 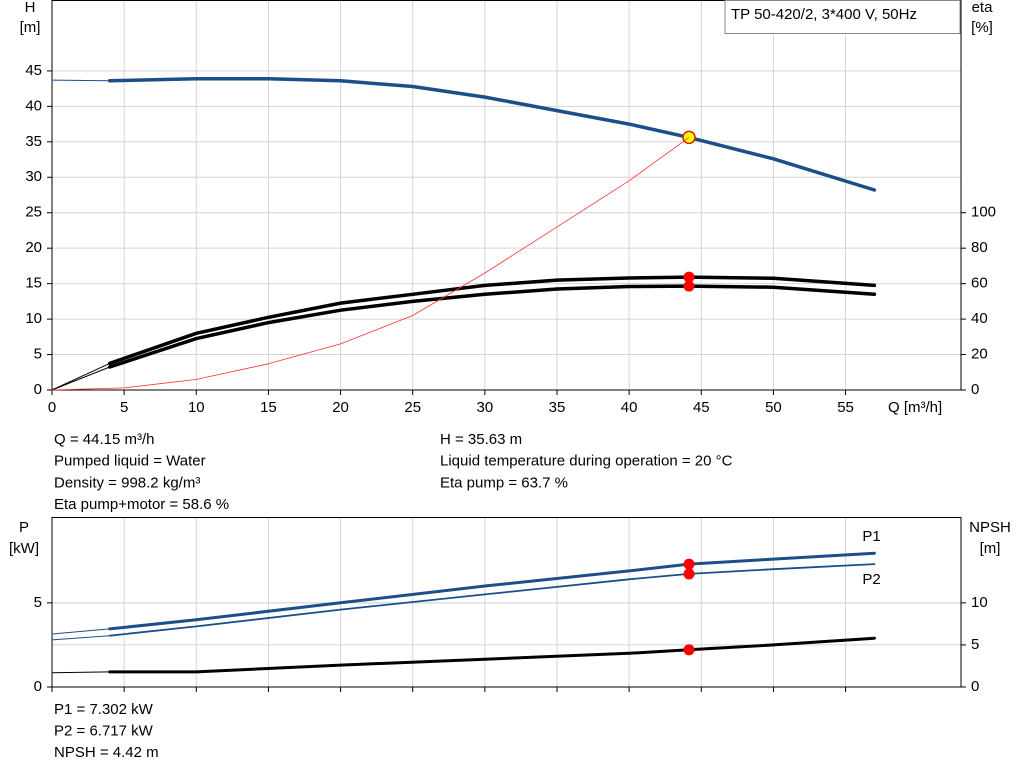 I want to click on info-text: Eta pump+motor = 58.6 %, so click(x=141, y=504).